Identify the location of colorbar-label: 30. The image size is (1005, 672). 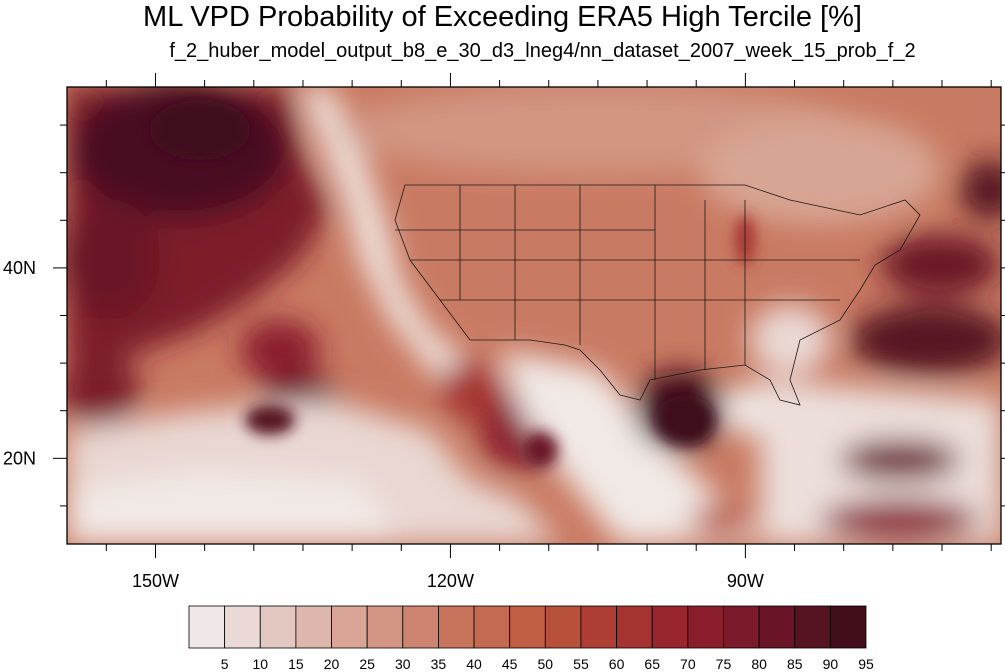
(403, 664).